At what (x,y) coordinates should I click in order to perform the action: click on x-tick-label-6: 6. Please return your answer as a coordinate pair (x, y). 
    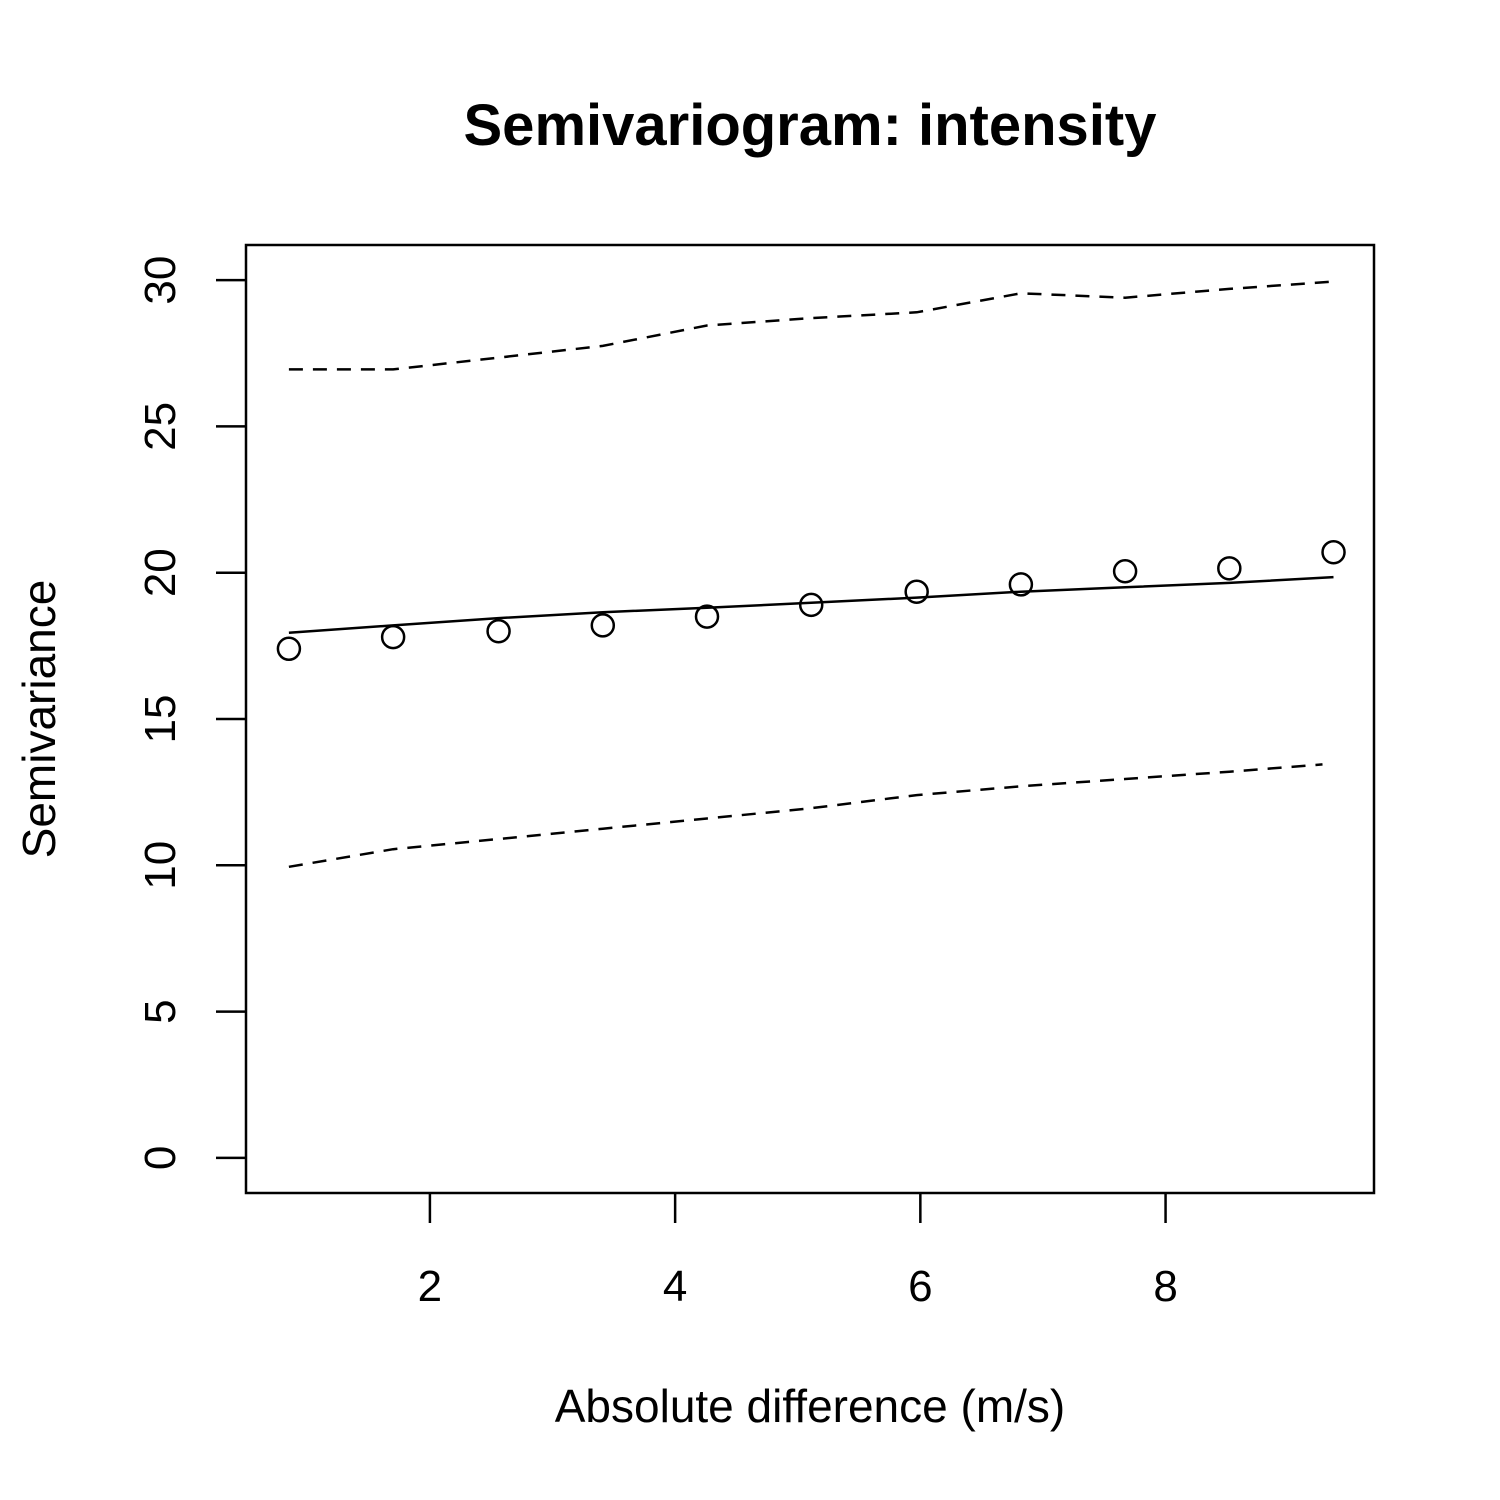
    Looking at the image, I should click on (920, 1286).